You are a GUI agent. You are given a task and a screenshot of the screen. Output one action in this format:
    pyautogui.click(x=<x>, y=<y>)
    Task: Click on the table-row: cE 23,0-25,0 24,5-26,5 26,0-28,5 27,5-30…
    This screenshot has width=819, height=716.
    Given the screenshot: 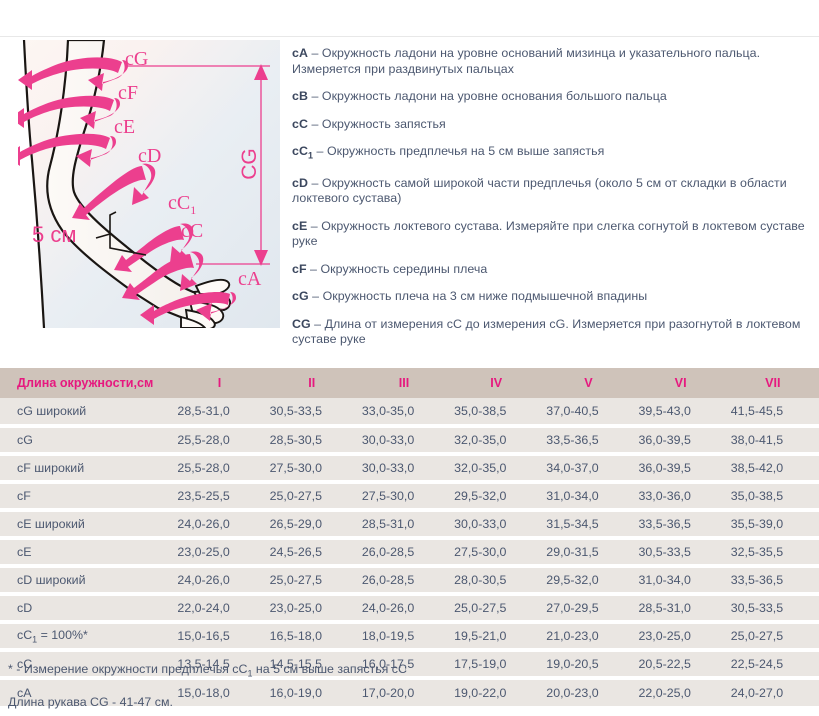 What is the action you would take?
    pyautogui.click(x=409, y=553)
    